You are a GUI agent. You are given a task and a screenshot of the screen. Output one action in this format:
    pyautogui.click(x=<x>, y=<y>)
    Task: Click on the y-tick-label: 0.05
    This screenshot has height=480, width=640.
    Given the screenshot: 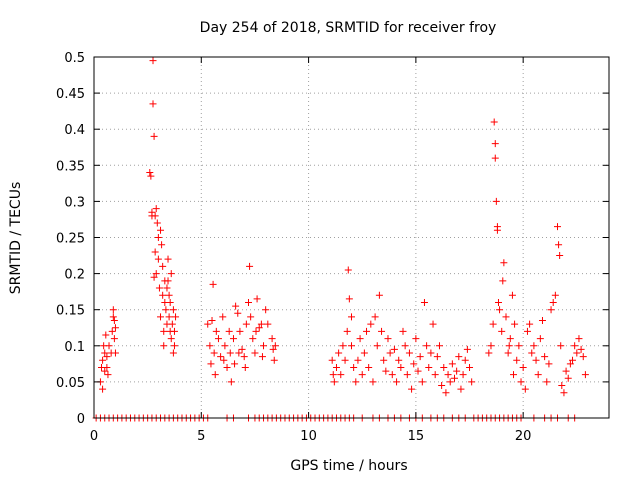 What is the action you would take?
    pyautogui.click(x=70, y=383)
    